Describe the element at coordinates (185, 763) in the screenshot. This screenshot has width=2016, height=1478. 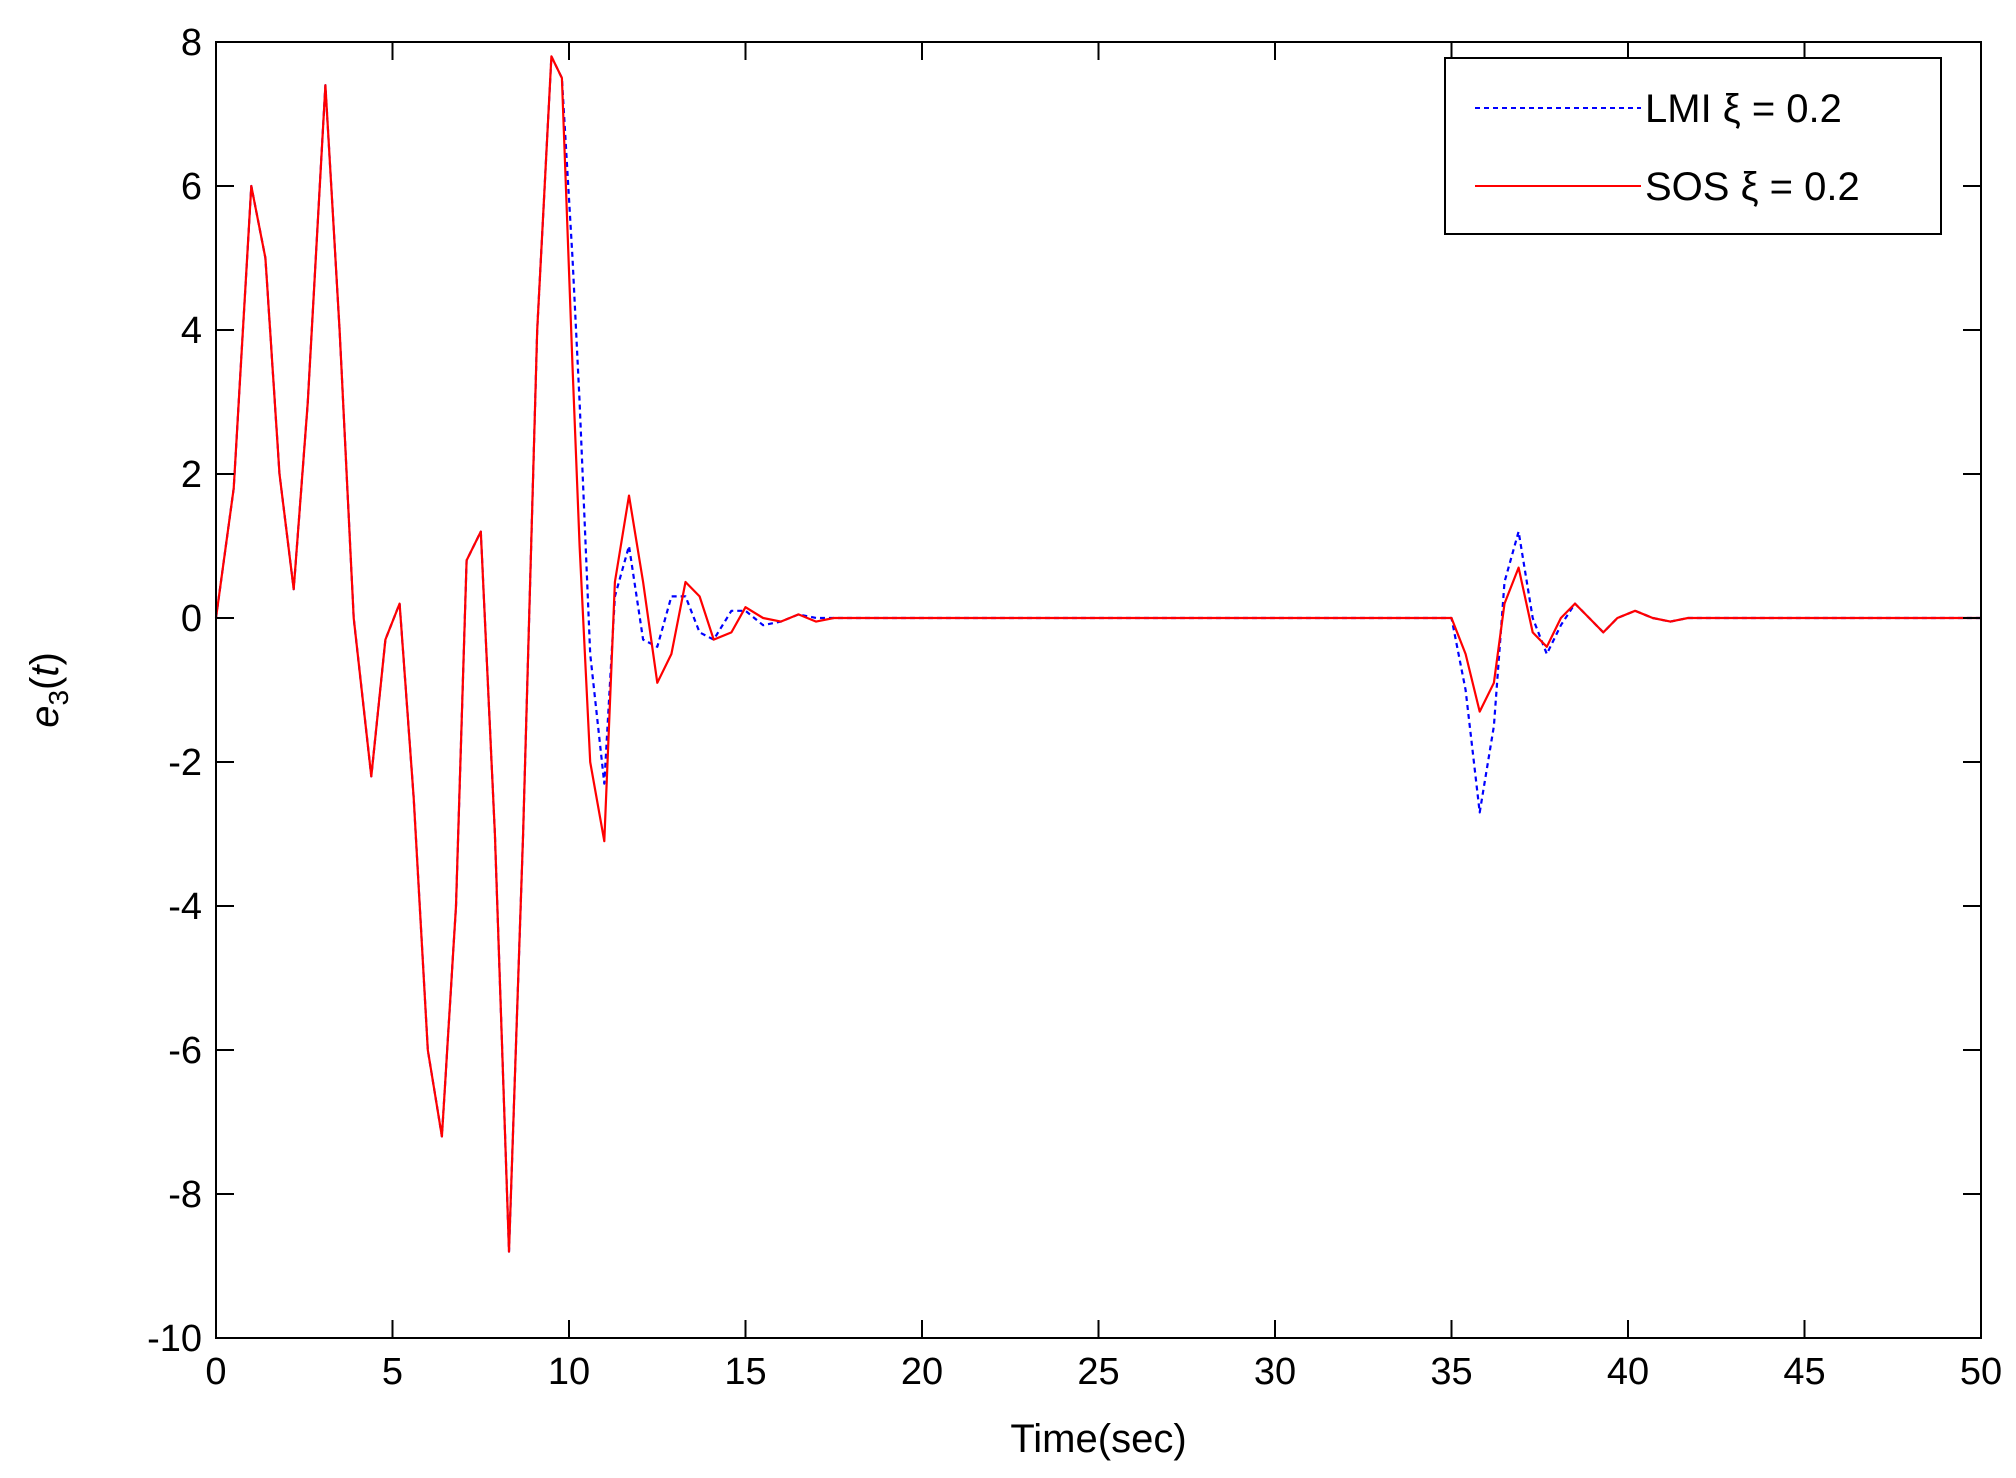
I see `y-tick-label: -2` at that location.